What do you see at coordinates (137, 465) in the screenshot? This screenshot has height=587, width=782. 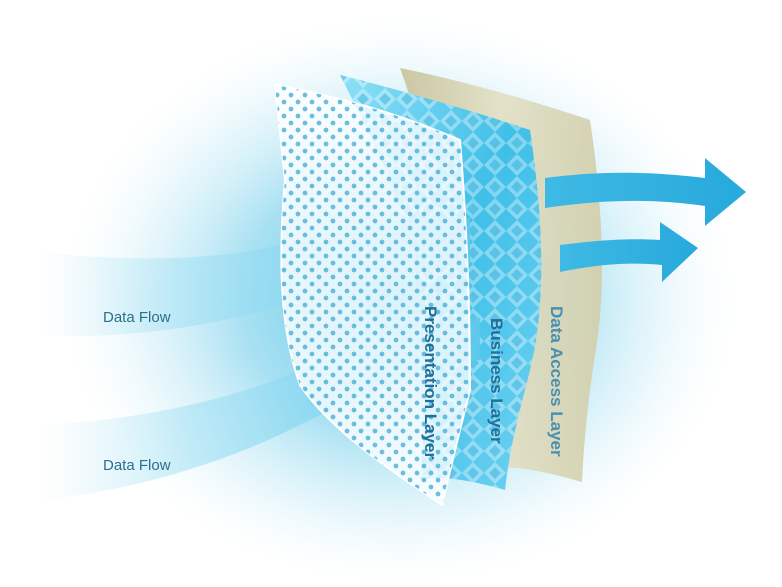 I see `data-flow-label-bottom: Data Flow` at bounding box center [137, 465].